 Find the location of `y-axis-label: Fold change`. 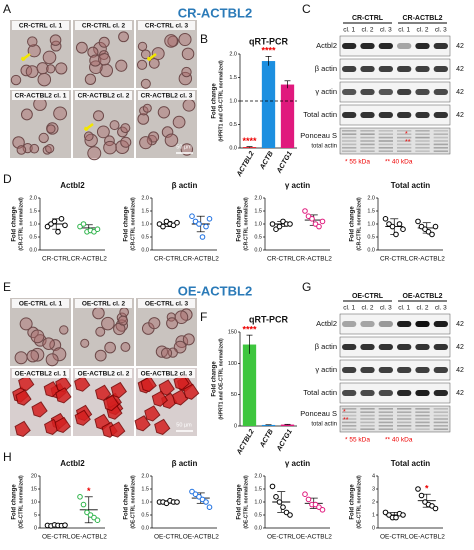

y-axis-label: Fold change is located at coordinates (240, 224).